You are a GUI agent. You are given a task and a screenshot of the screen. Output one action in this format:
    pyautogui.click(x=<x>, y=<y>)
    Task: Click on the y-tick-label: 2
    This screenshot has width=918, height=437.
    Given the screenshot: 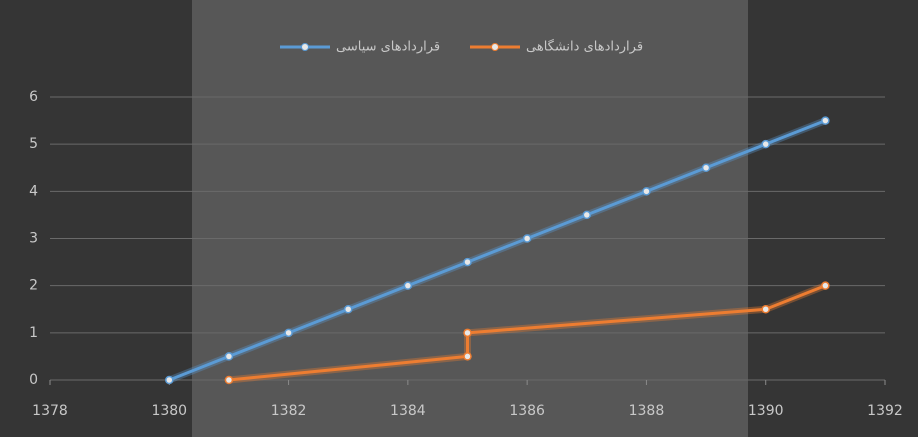 What is the action you would take?
    pyautogui.click(x=33, y=286)
    